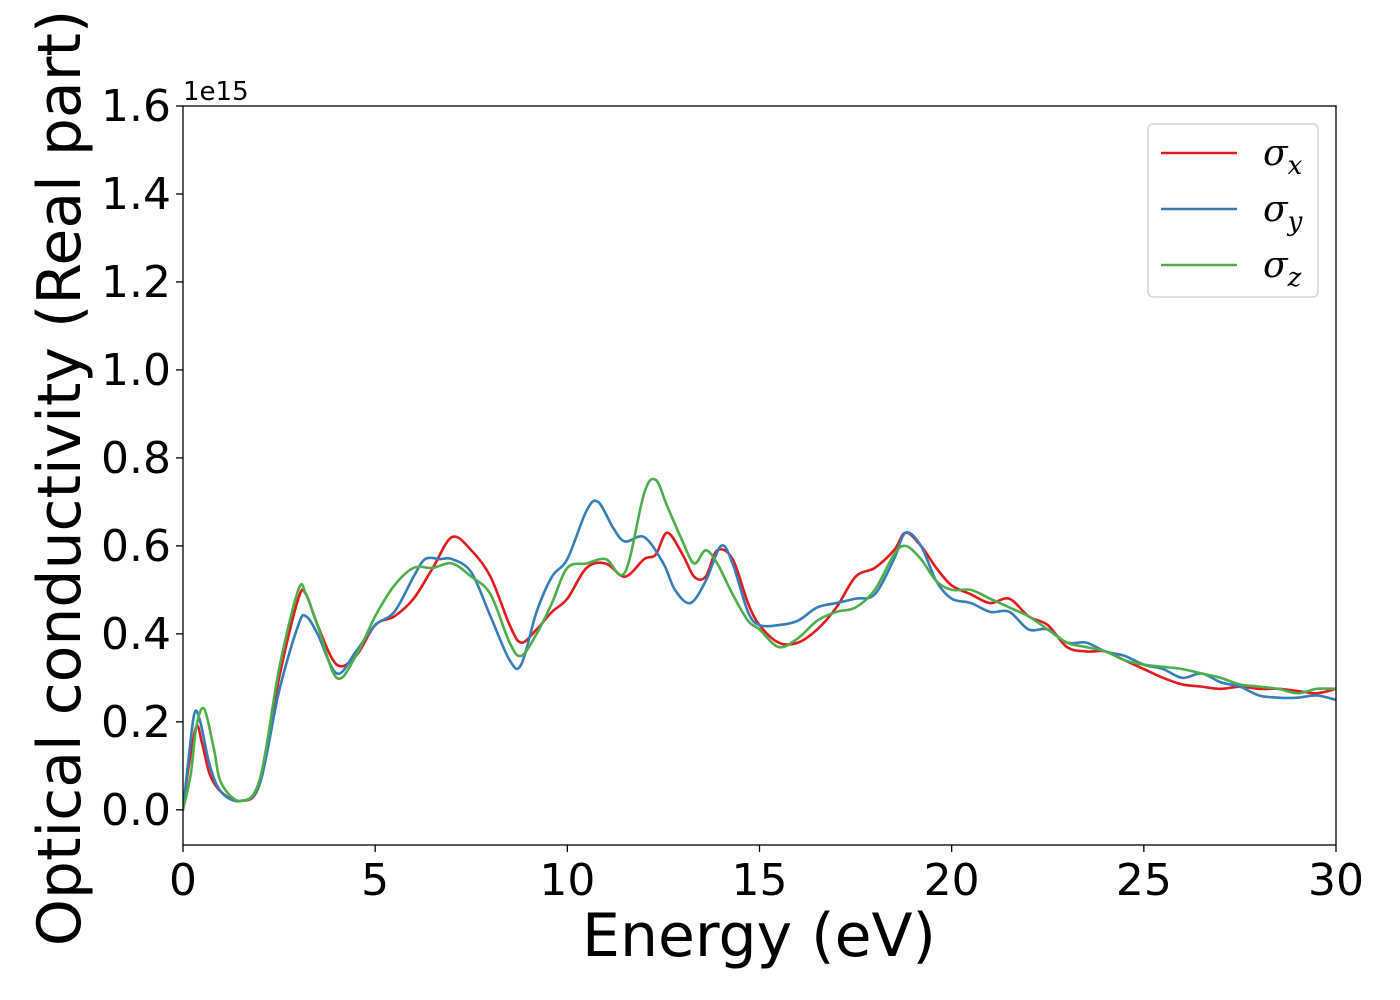 This screenshot has width=1400, height=1000. What do you see at coordinates (60, 478) in the screenshot?
I see `y-axis-title: Optical conductivity (Real part)` at bounding box center [60, 478].